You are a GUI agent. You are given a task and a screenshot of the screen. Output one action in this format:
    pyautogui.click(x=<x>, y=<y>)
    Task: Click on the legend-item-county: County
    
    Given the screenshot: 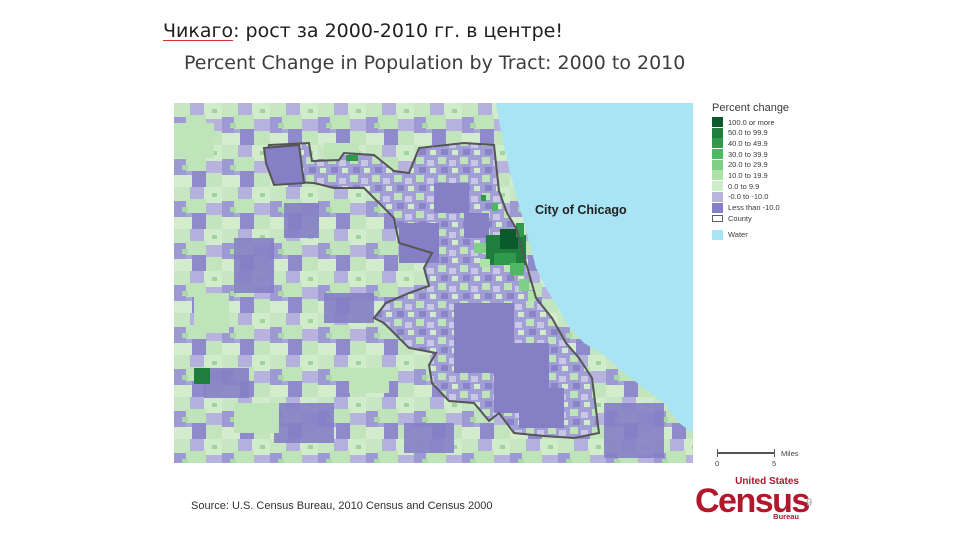 What is the action you would take?
    pyautogui.click(x=767, y=218)
    